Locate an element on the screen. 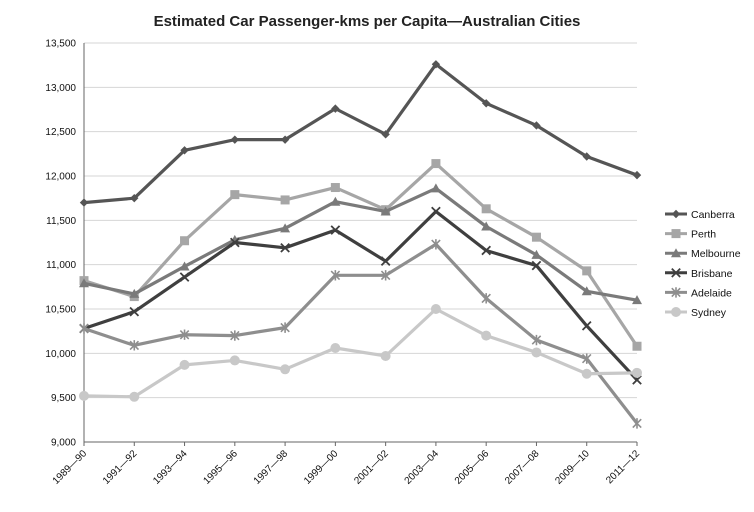 The width and height of the screenshot is (754, 512). legend-label: Sydney is located at coordinates (709, 313).